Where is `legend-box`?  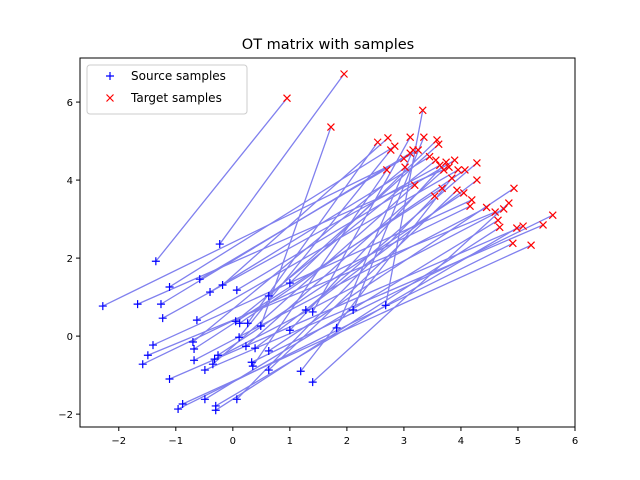
legend-box is located at coordinates (167, 89).